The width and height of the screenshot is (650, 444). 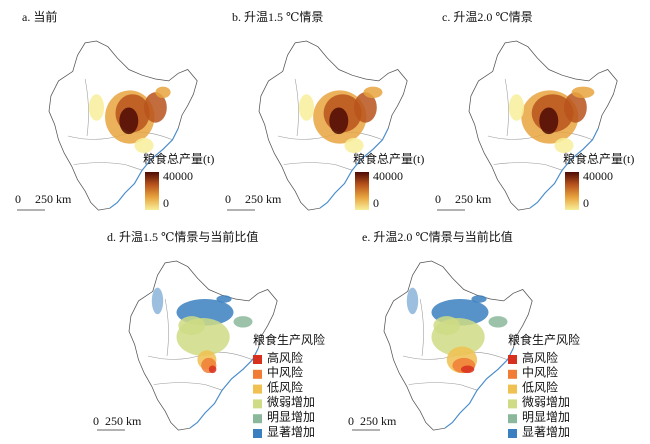 I want to click on panel-title: e. 升温2.0 ℃情景与当前比值, so click(x=437, y=236).